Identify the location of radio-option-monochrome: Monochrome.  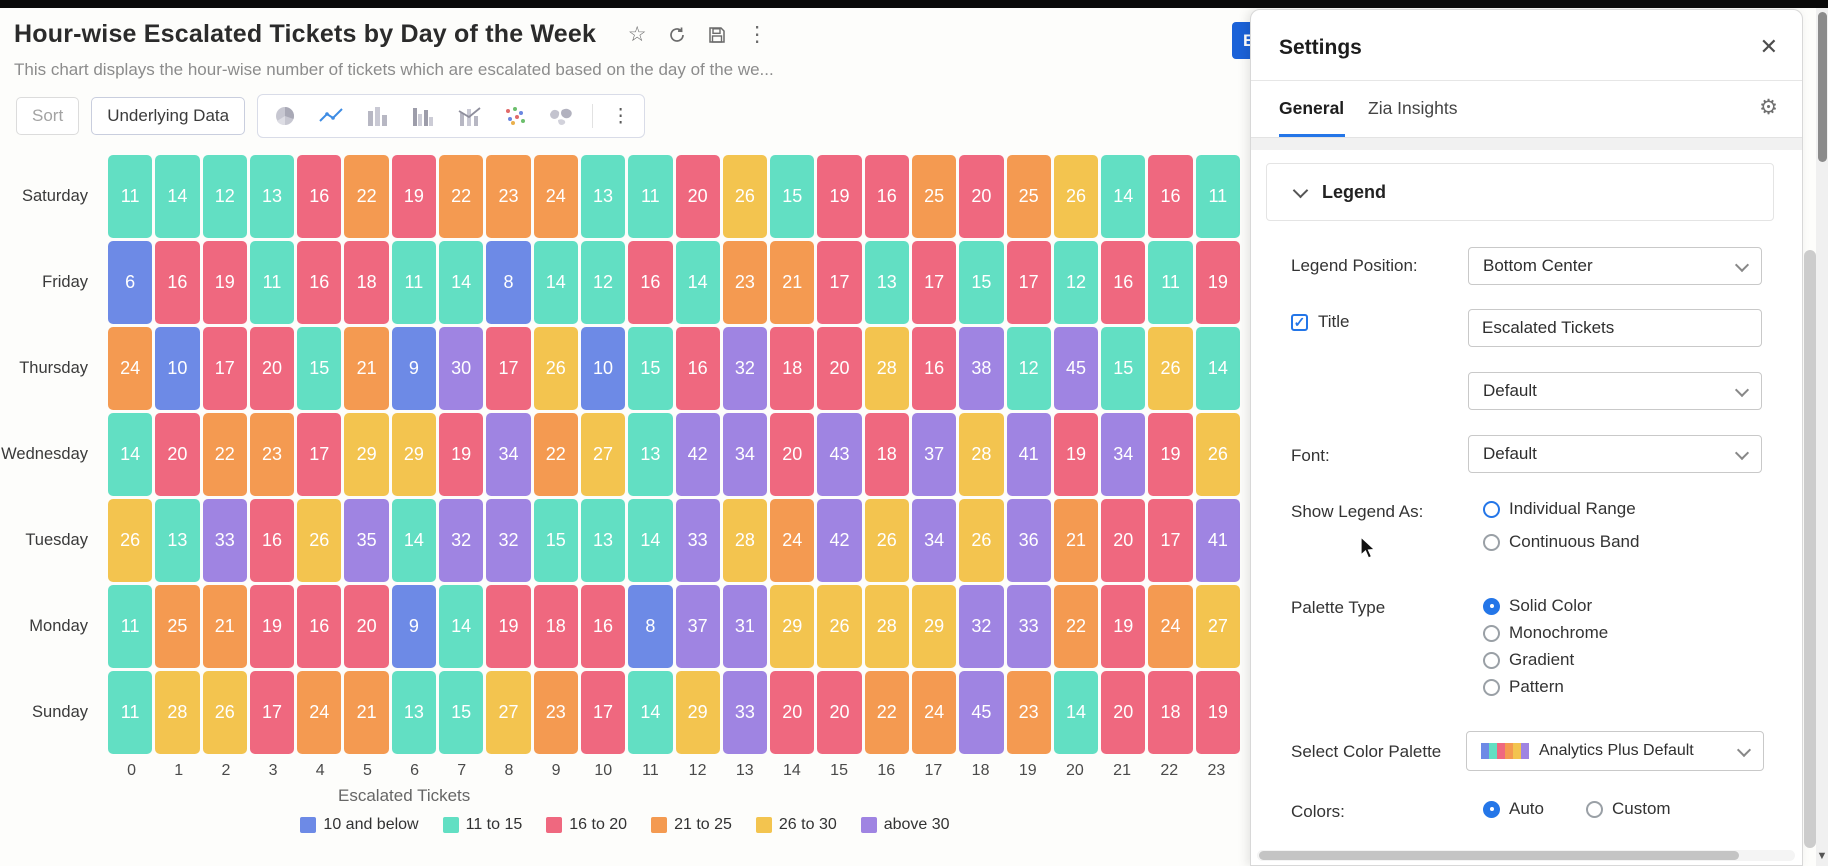
(1545, 633).